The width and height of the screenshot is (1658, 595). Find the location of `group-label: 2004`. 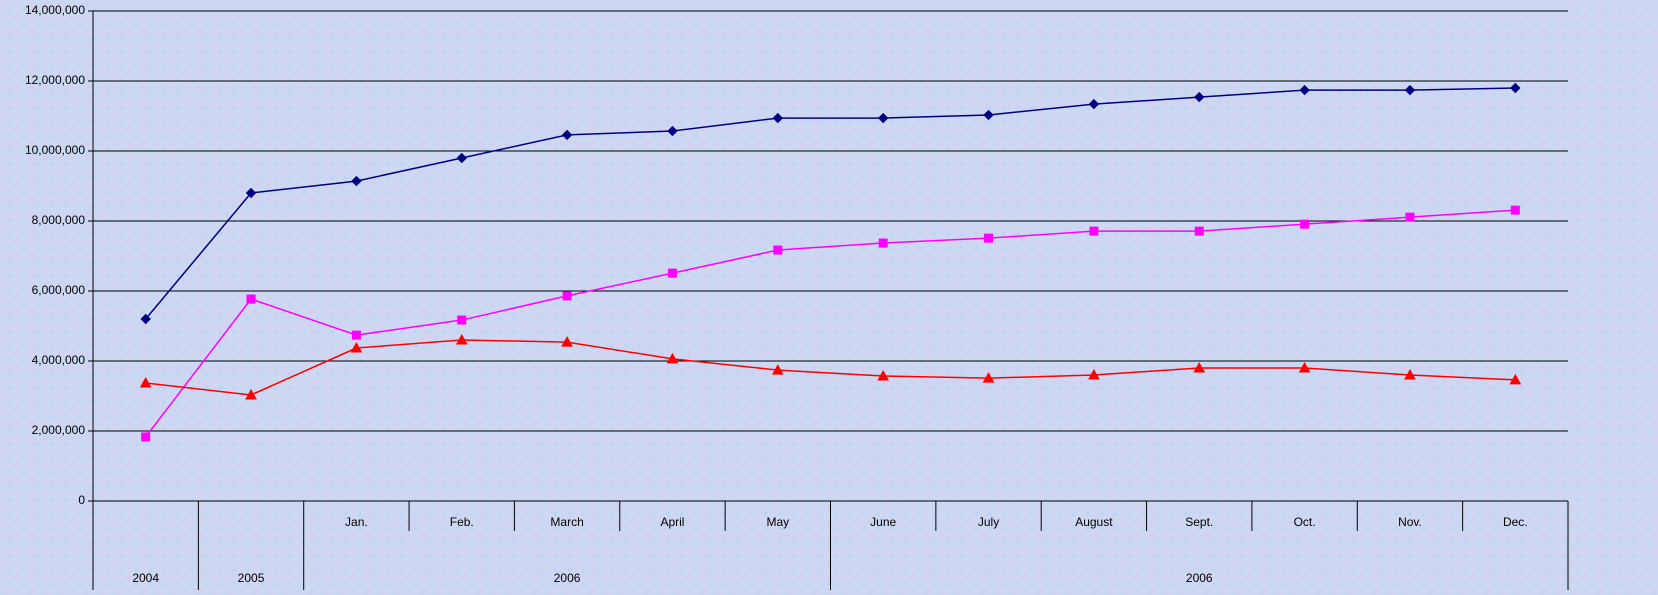

group-label: 2004 is located at coordinates (145, 578).